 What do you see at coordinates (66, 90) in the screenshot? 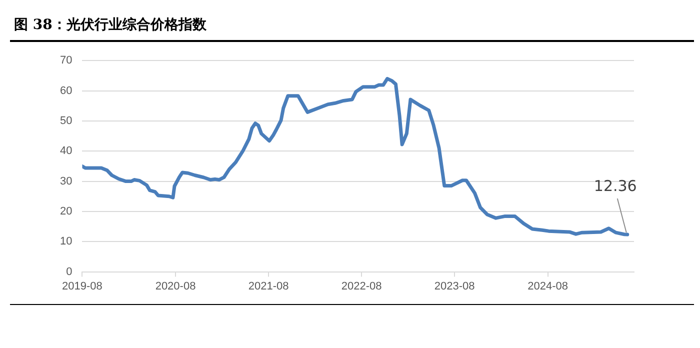
I see `y-tick-label: 60` at bounding box center [66, 90].